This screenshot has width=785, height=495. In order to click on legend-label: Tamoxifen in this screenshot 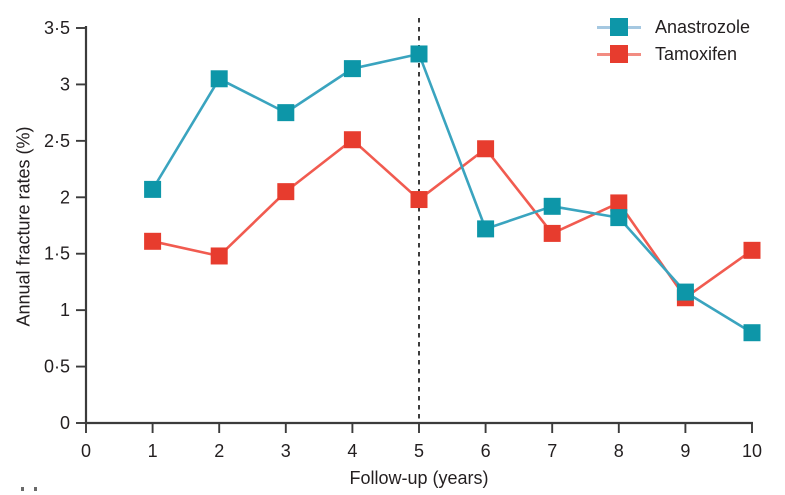, I will do `click(696, 54)`.